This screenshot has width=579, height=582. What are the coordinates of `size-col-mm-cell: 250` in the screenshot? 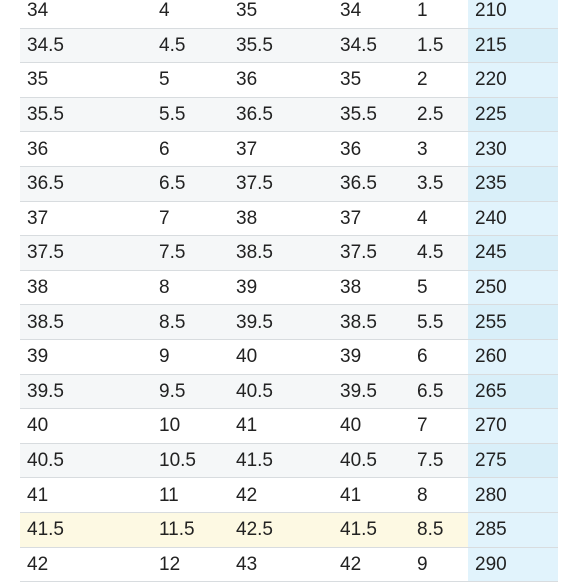 It's located at (513, 288).